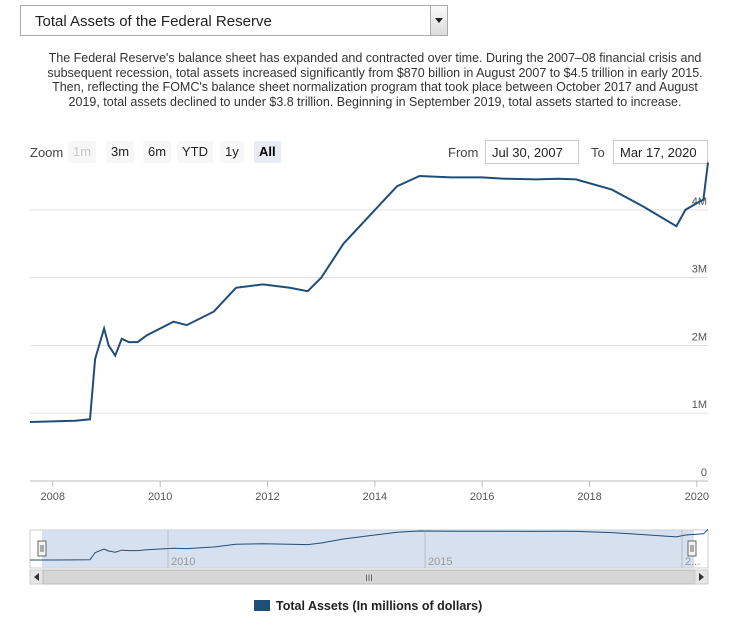  I want to click on y-tick-2M: 2M, so click(699, 337).